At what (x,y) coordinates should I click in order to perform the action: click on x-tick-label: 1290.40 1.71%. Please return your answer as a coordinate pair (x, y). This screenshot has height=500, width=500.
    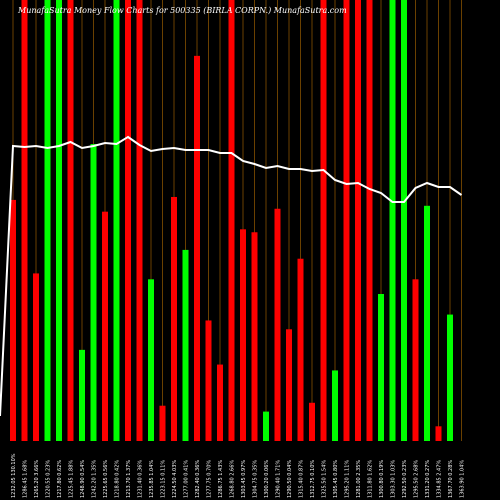
    Looking at the image, I should click on (279, 479).